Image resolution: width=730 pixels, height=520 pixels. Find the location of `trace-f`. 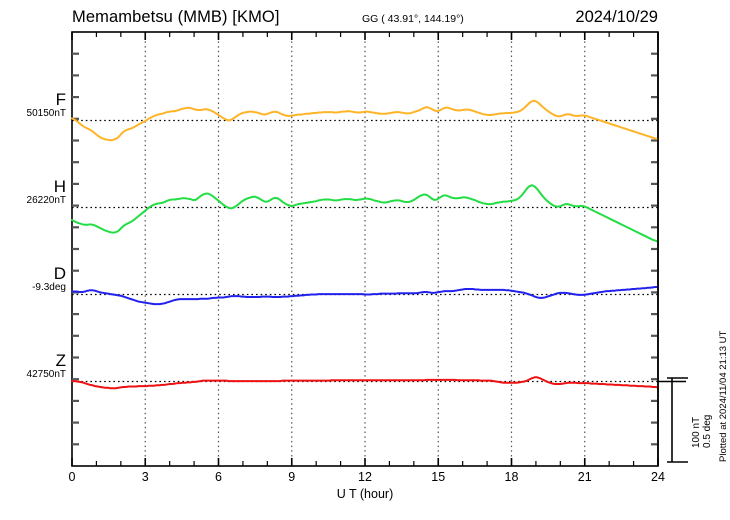

trace-f is located at coordinates (365, 120).